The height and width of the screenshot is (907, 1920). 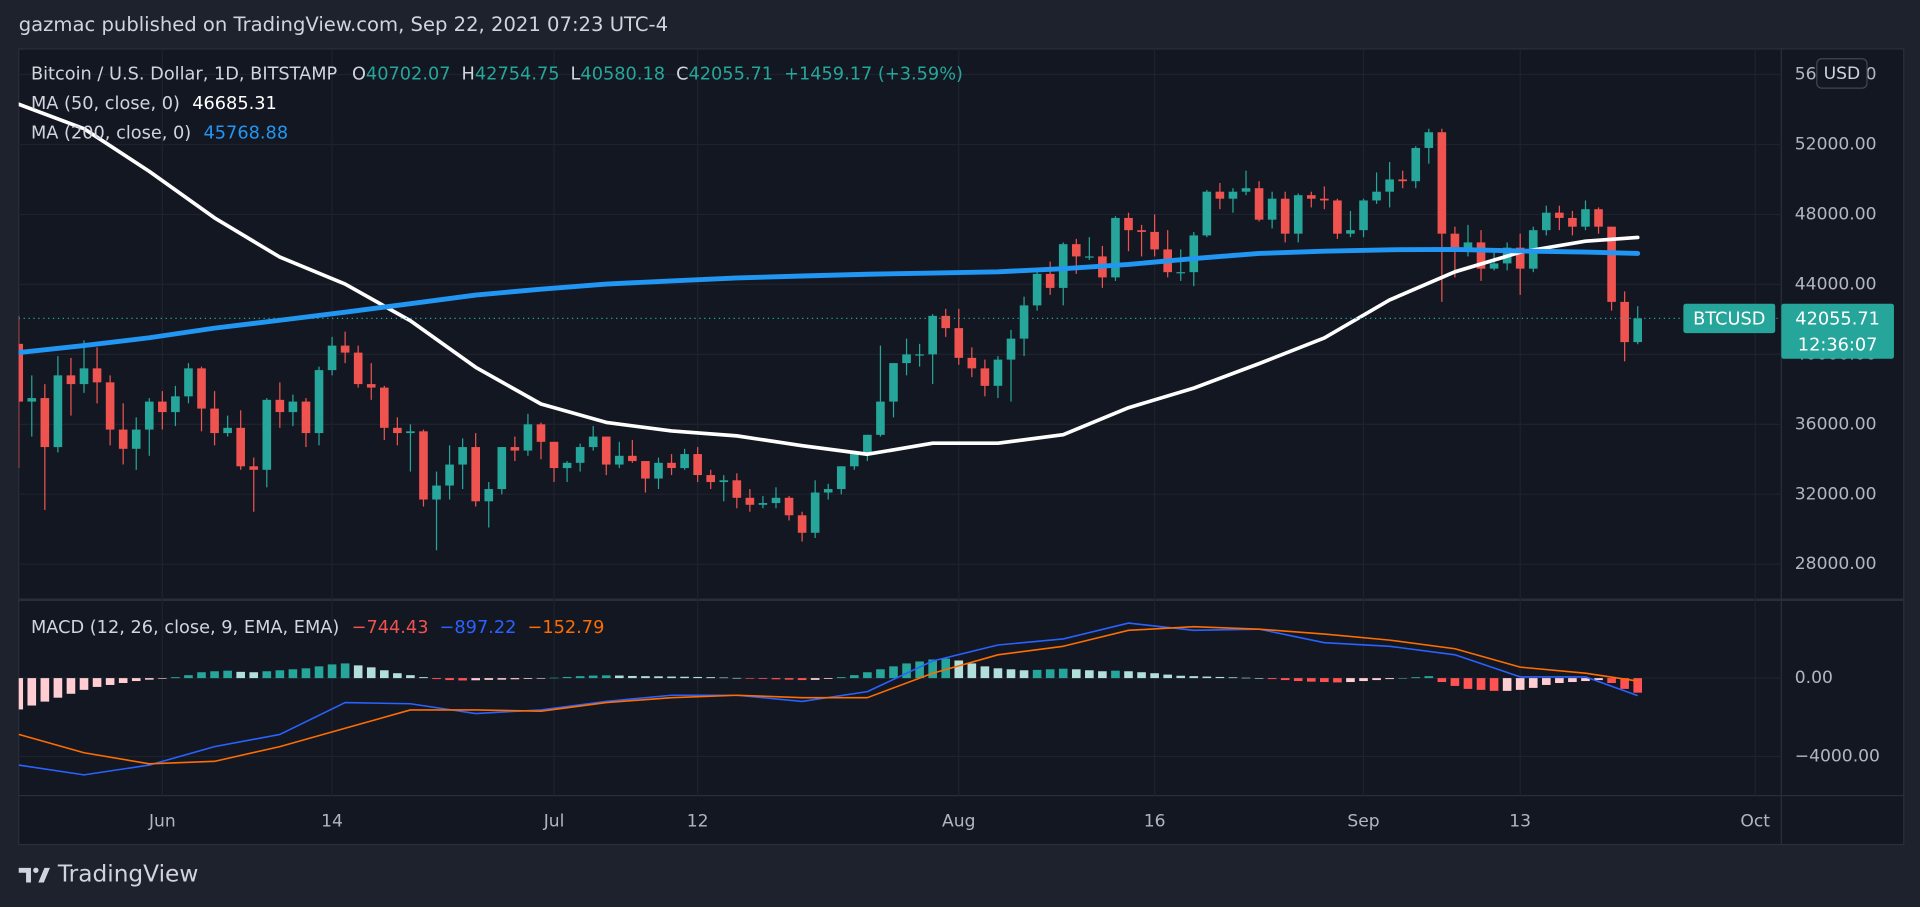 I want to click on macd-pane, so click(x=830, y=699).